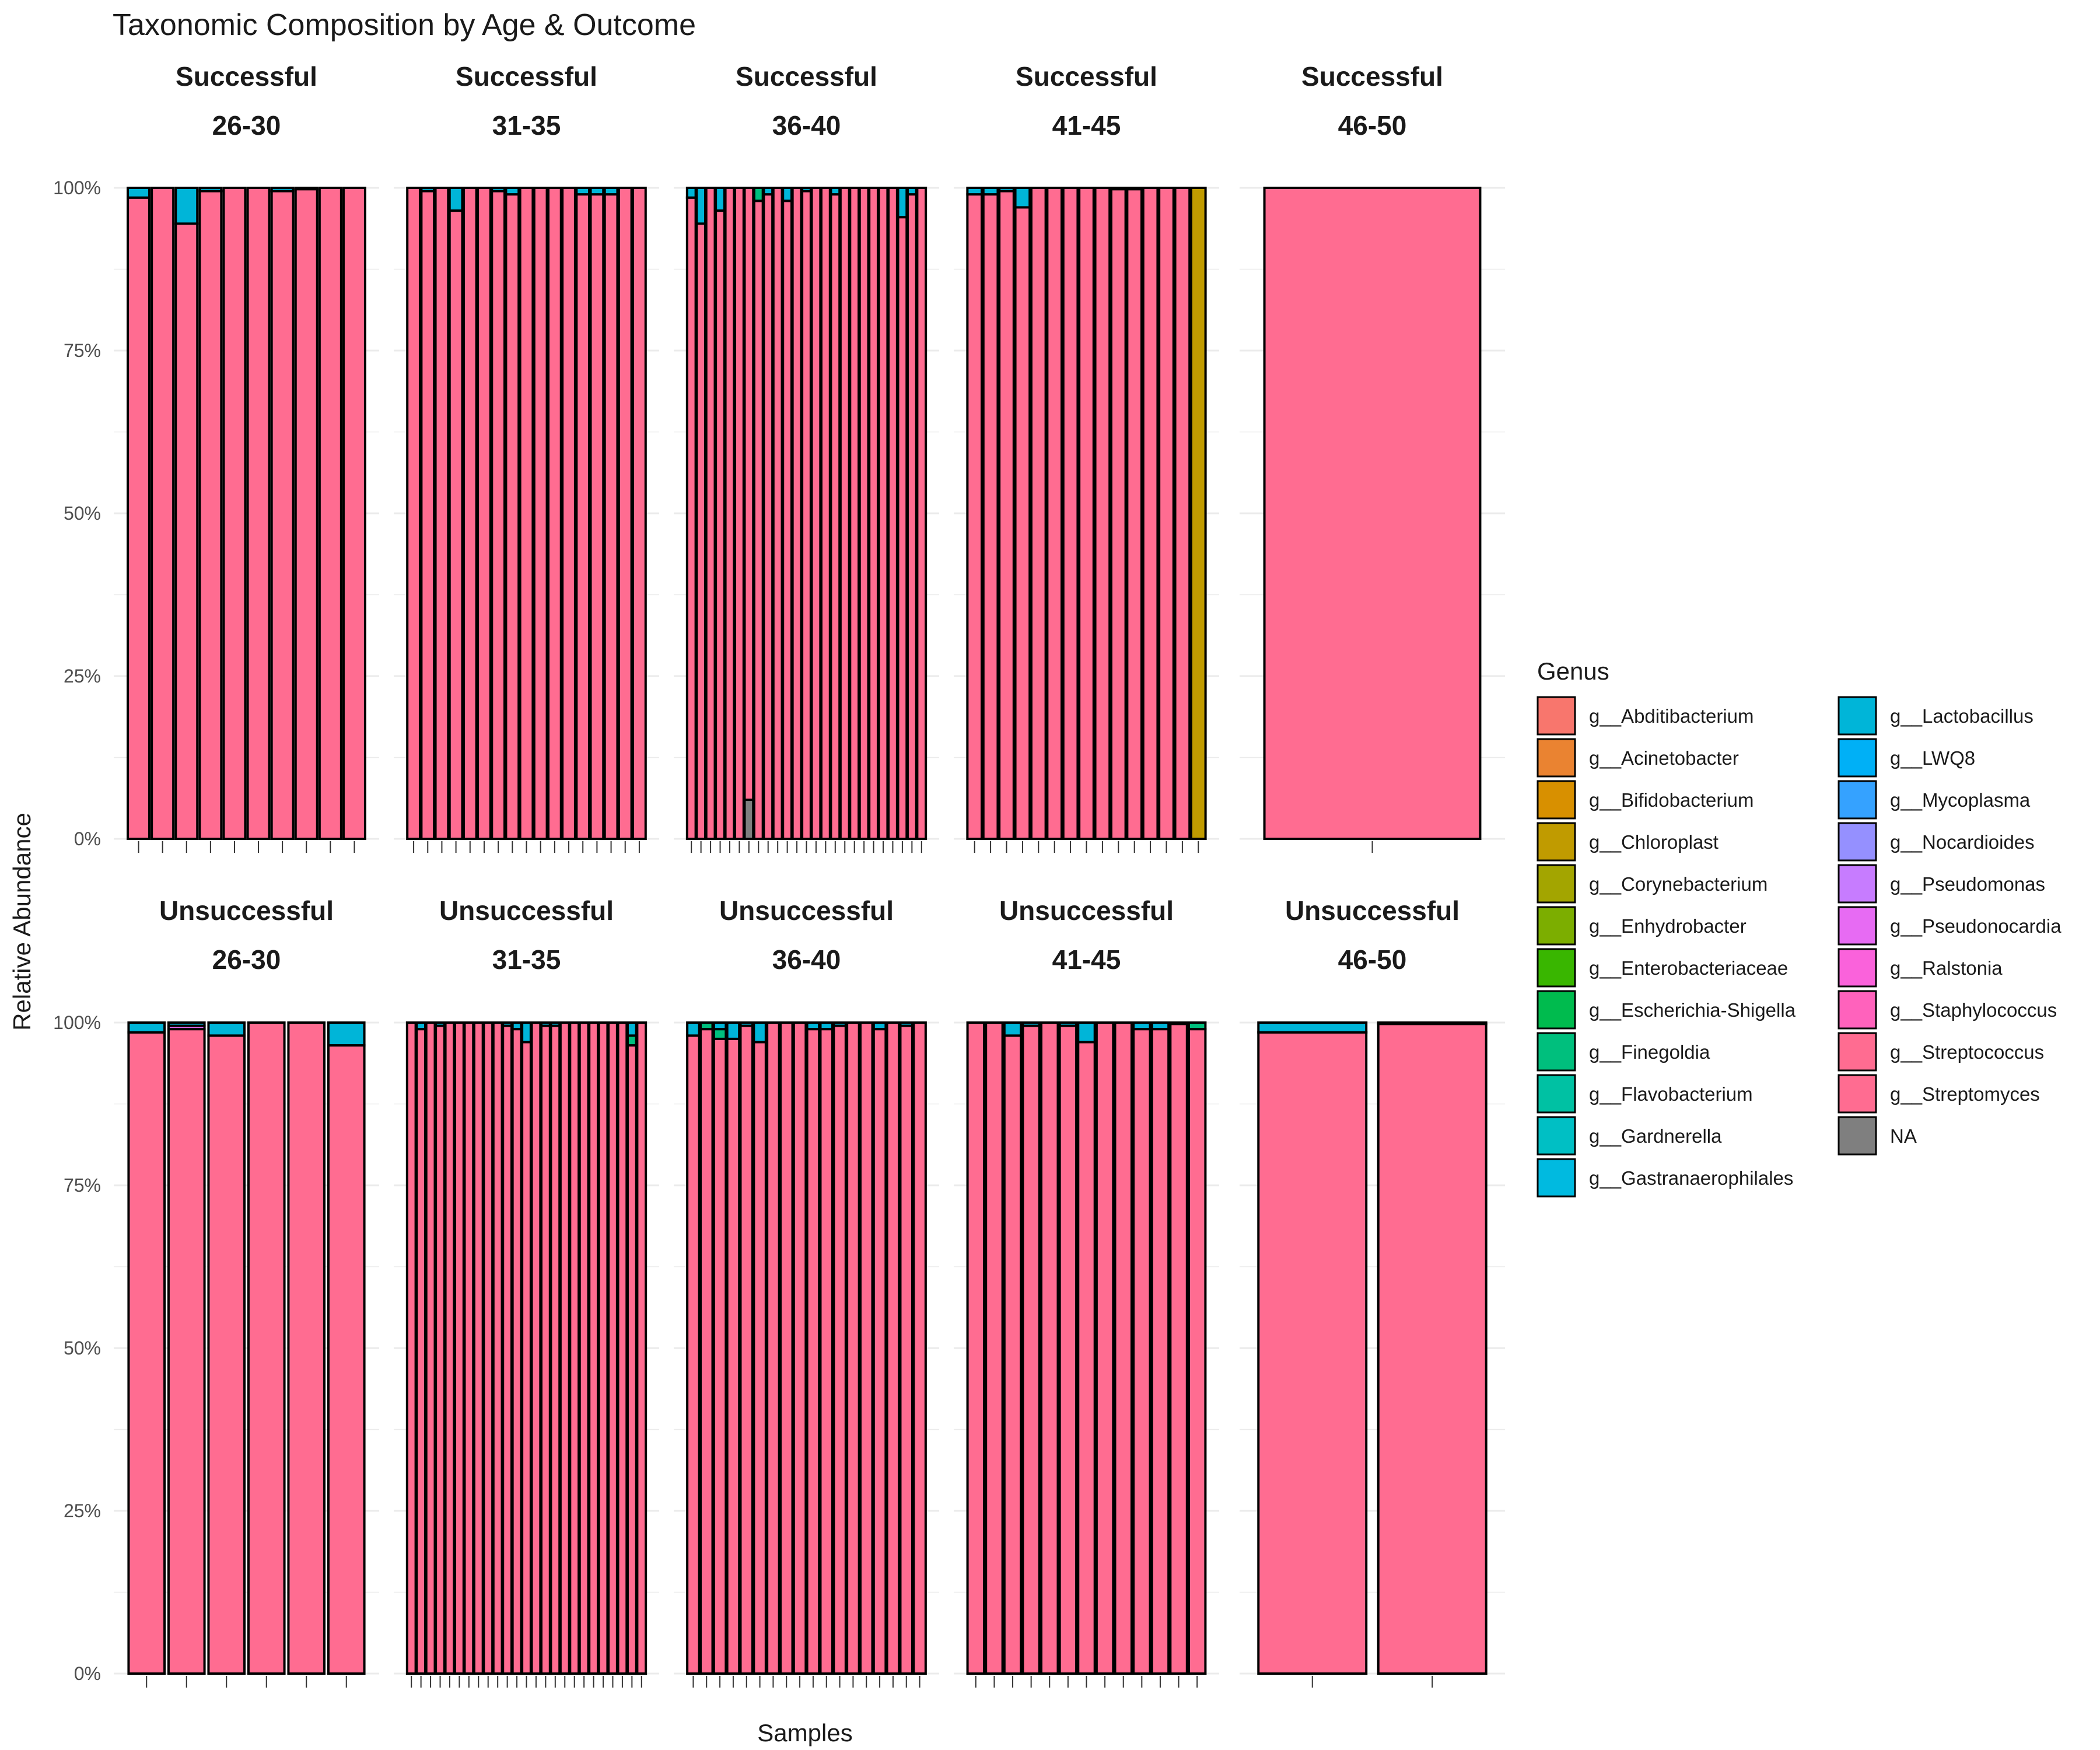  What do you see at coordinates (1962, 716) in the screenshot?
I see `legend-label: g__Lactobacillus` at bounding box center [1962, 716].